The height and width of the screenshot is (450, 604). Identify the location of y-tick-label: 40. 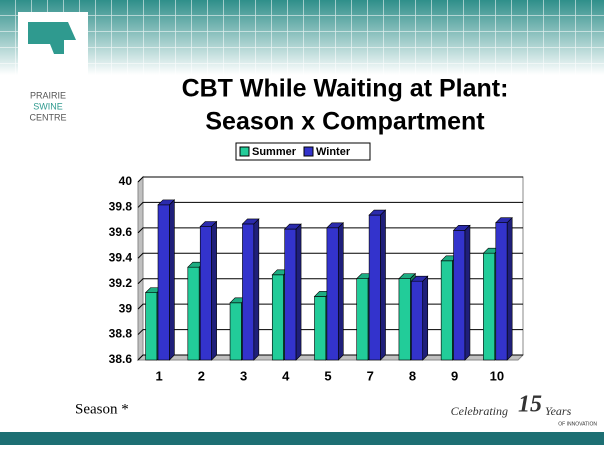
(126, 181).